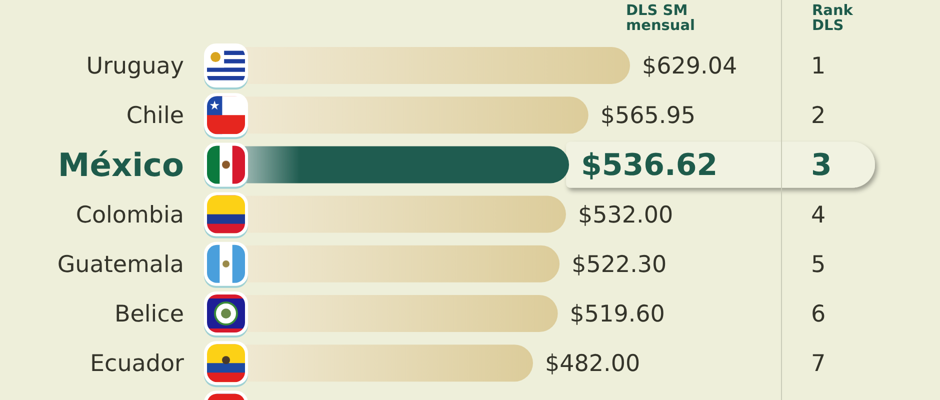  Describe the element at coordinates (592, 364) in the screenshot. I see `data-label: $482.00` at that location.